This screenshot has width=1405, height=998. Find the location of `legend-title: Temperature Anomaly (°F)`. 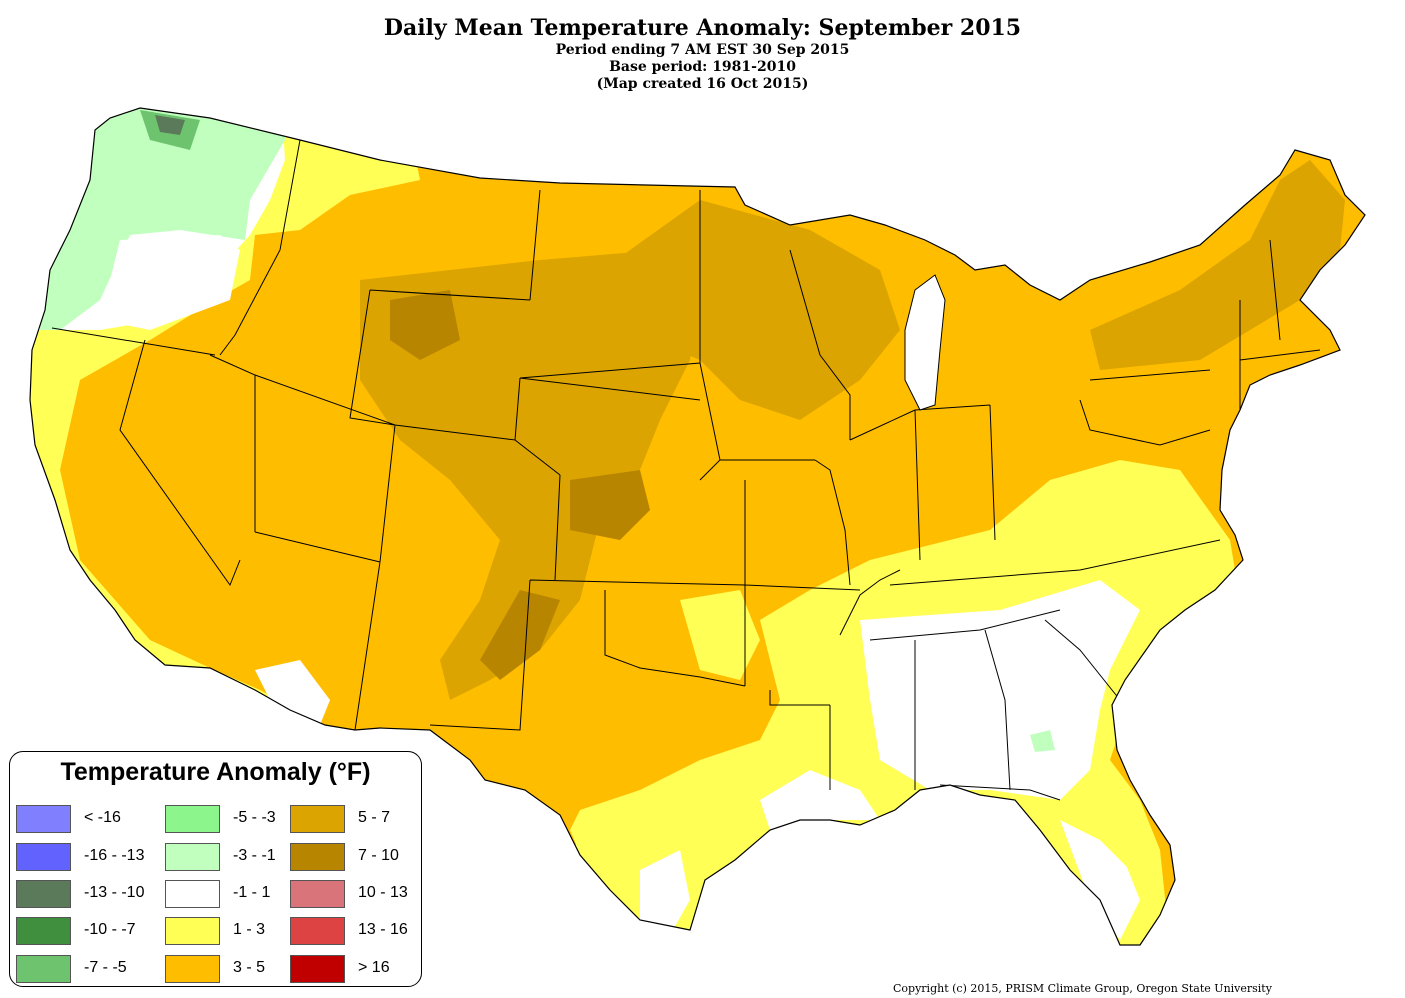

legend-title: Temperature Anomaly (°F) is located at coordinates (215, 772).